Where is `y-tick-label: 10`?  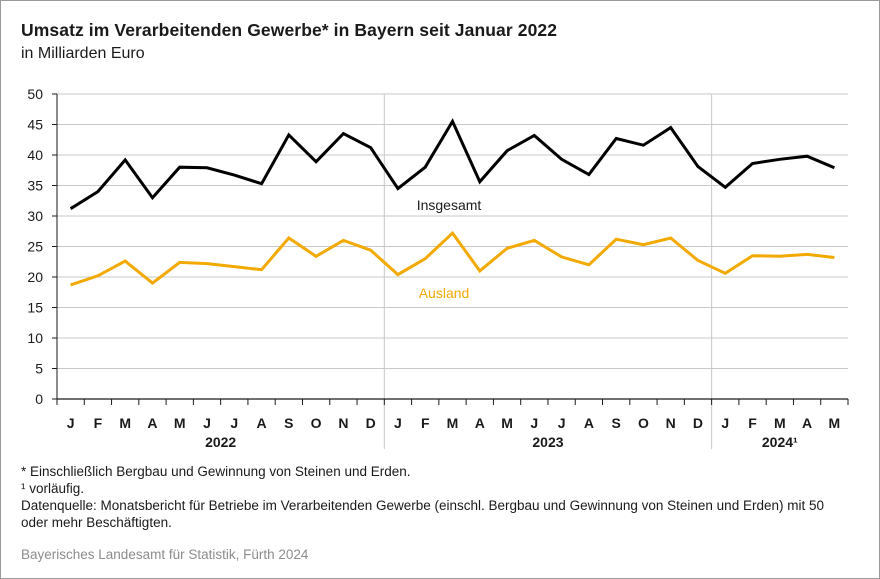
y-tick-label: 10 is located at coordinates (35, 338).